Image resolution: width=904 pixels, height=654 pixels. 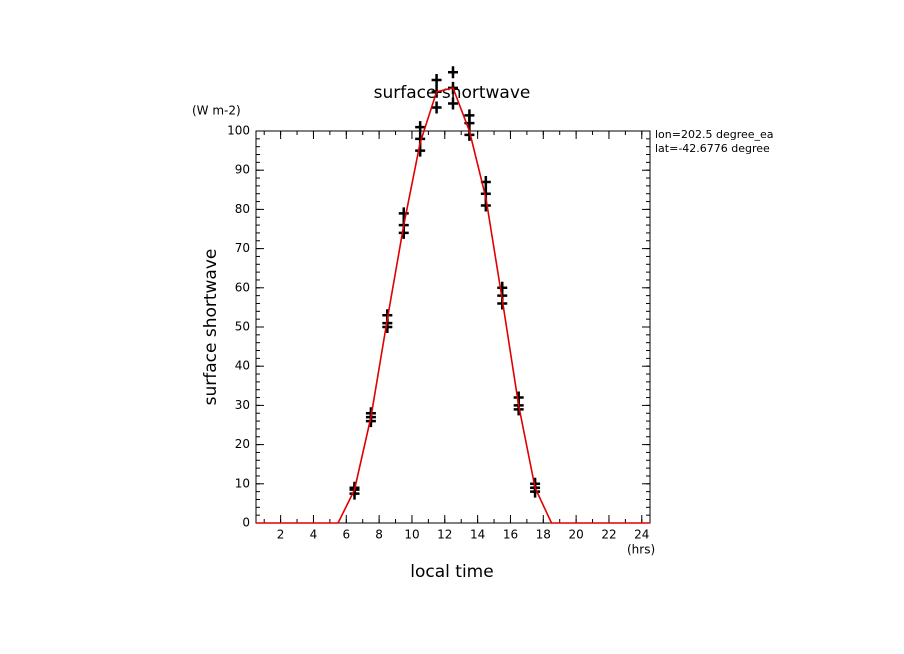 I want to click on y-tick-label: 10, so click(x=242, y=483).